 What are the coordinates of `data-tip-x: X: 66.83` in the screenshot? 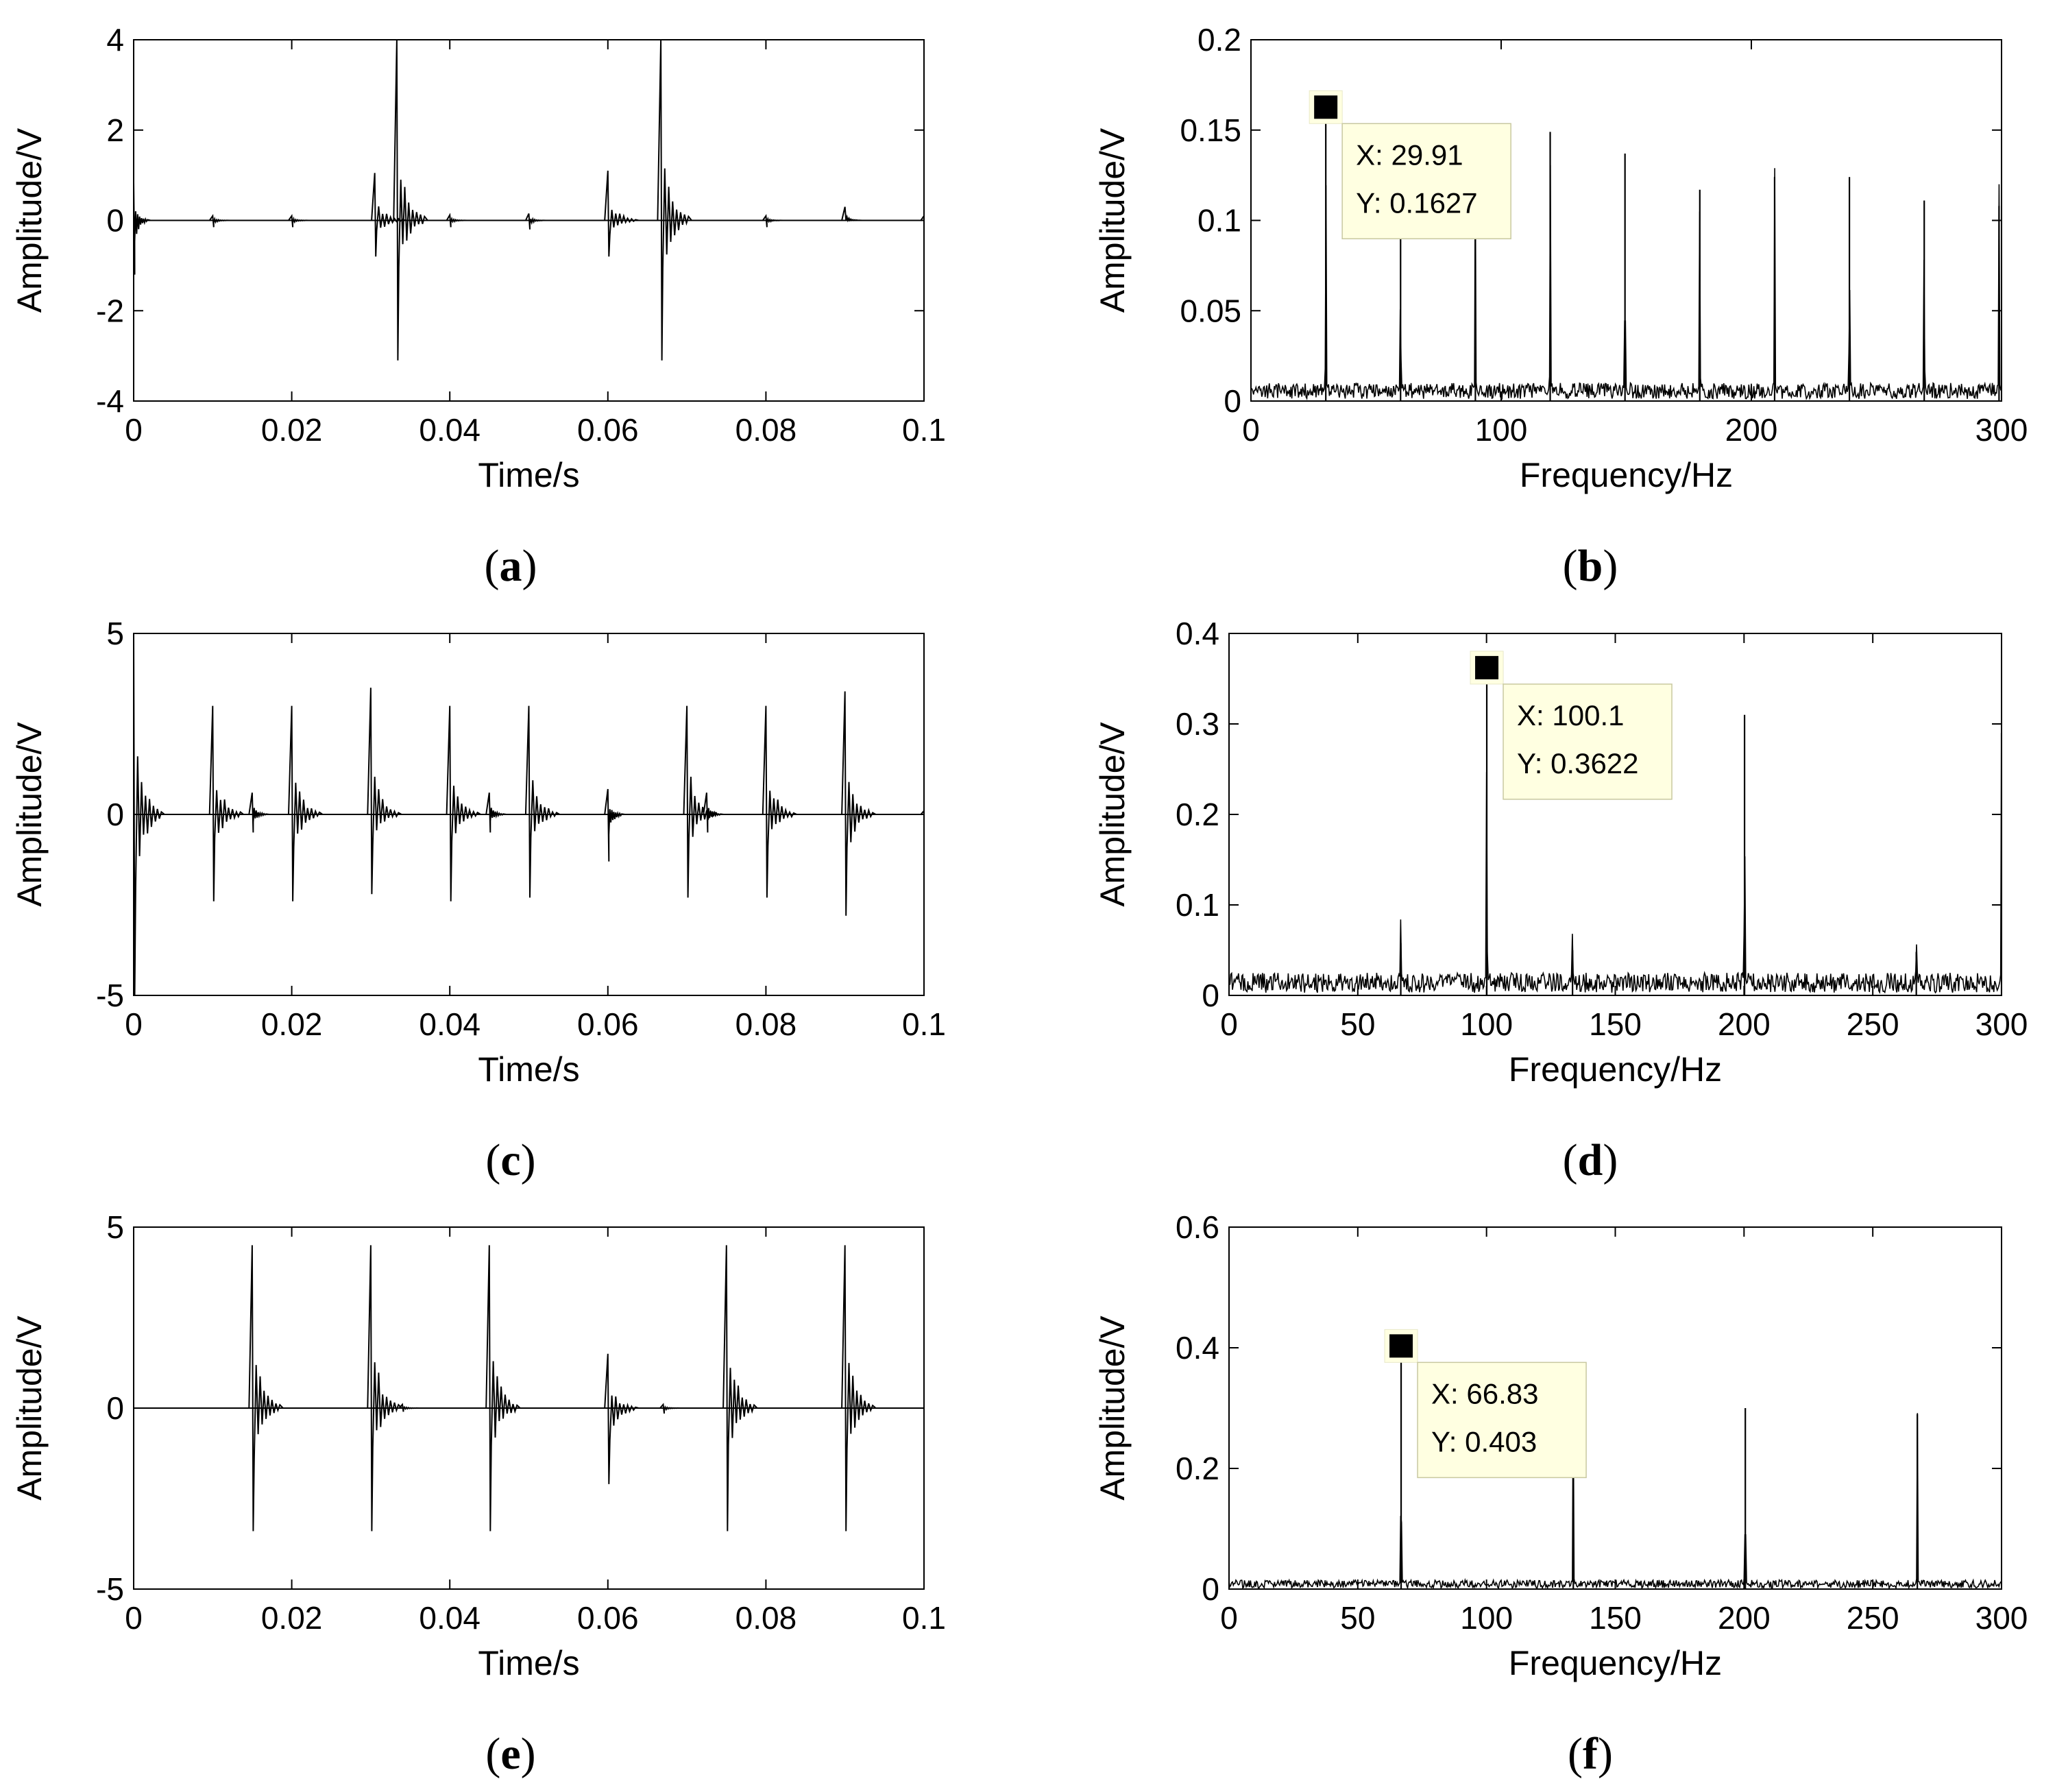 It's located at (1484, 1393).